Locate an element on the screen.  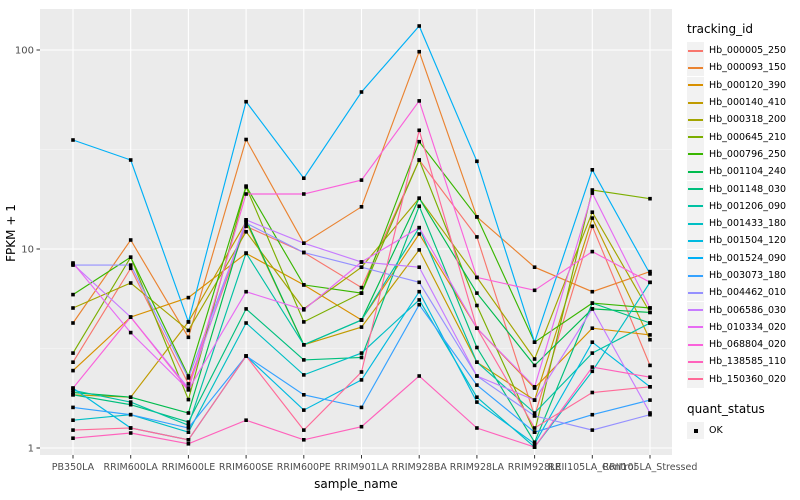
legend-item: Hb_000120_390 is located at coordinates (743, 85).